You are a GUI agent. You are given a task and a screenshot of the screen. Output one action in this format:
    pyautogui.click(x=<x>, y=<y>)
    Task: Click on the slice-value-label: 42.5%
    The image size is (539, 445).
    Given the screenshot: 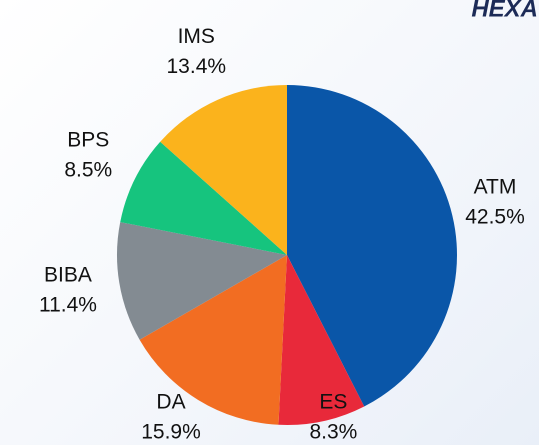 What is the action you would take?
    pyautogui.click(x=495, y=217)
    